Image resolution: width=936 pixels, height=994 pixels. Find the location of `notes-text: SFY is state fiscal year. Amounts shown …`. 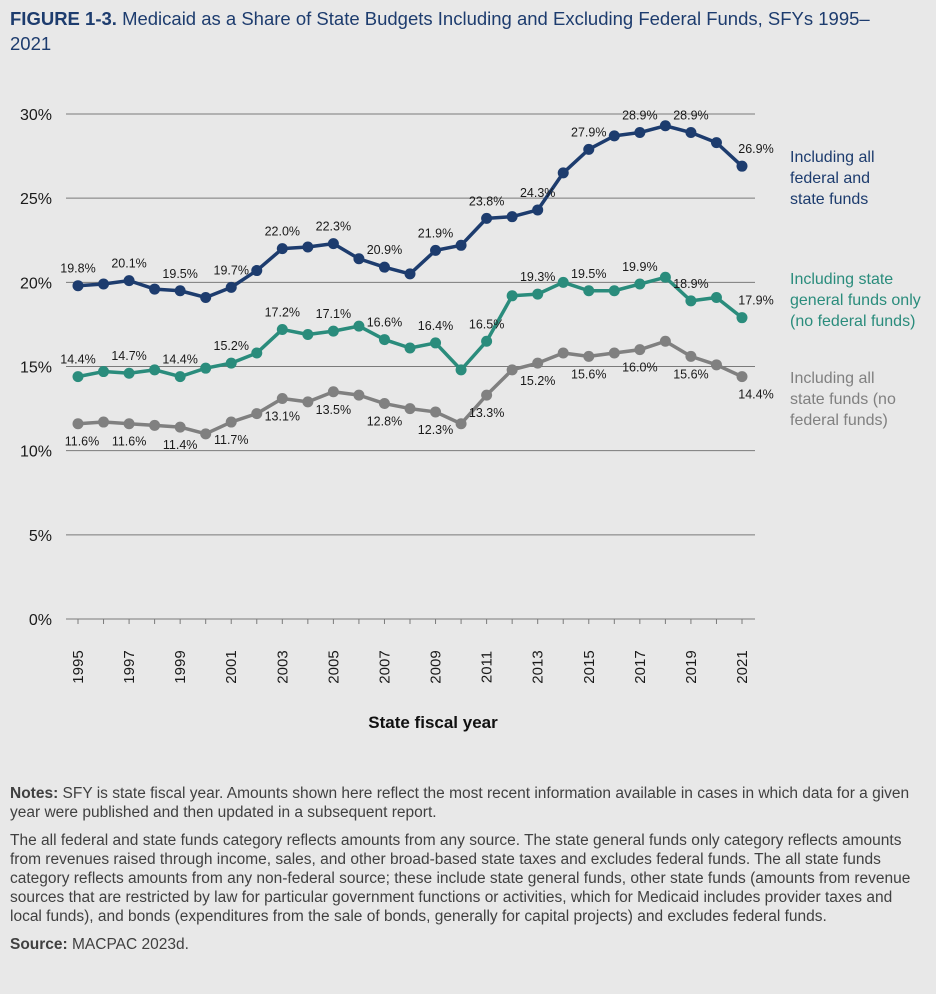

notes-text: SFY is state fiscal year. Amounts shown … is located at coordinates (460, 803).